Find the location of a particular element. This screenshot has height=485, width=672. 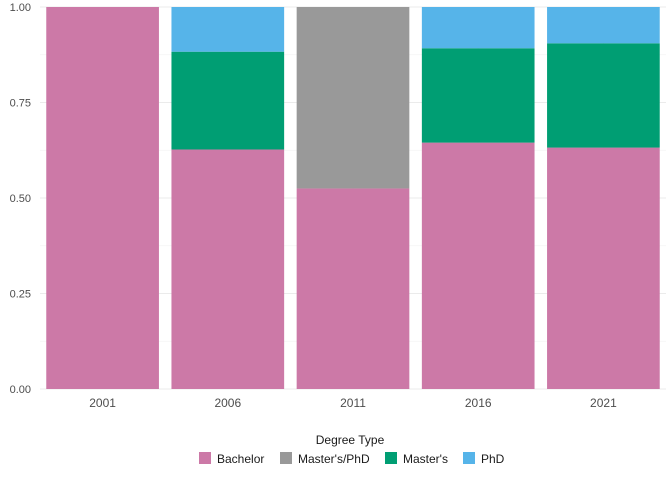

y-tick-label: 0.25 is located at coordinates (20, 295).